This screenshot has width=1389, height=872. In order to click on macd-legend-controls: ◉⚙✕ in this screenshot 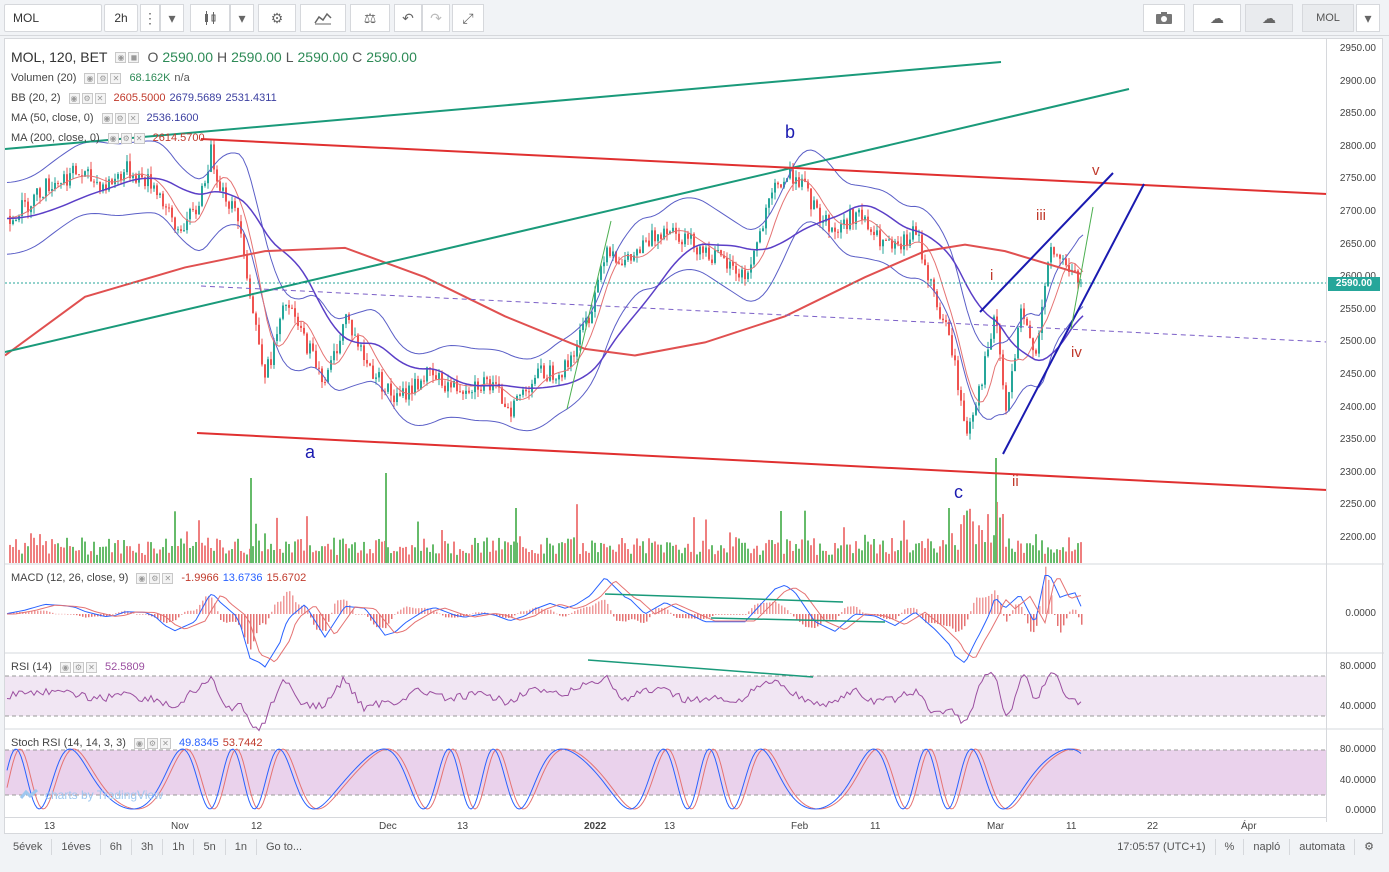, I will do `click(154, 578)`.